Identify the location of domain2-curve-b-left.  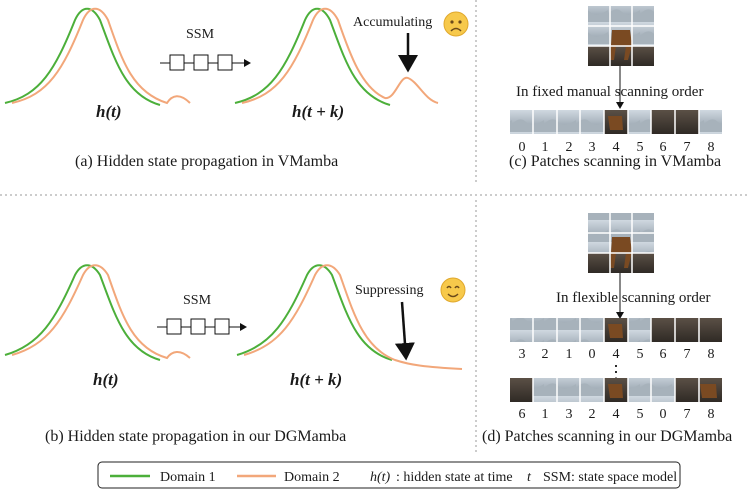
(101, 312).